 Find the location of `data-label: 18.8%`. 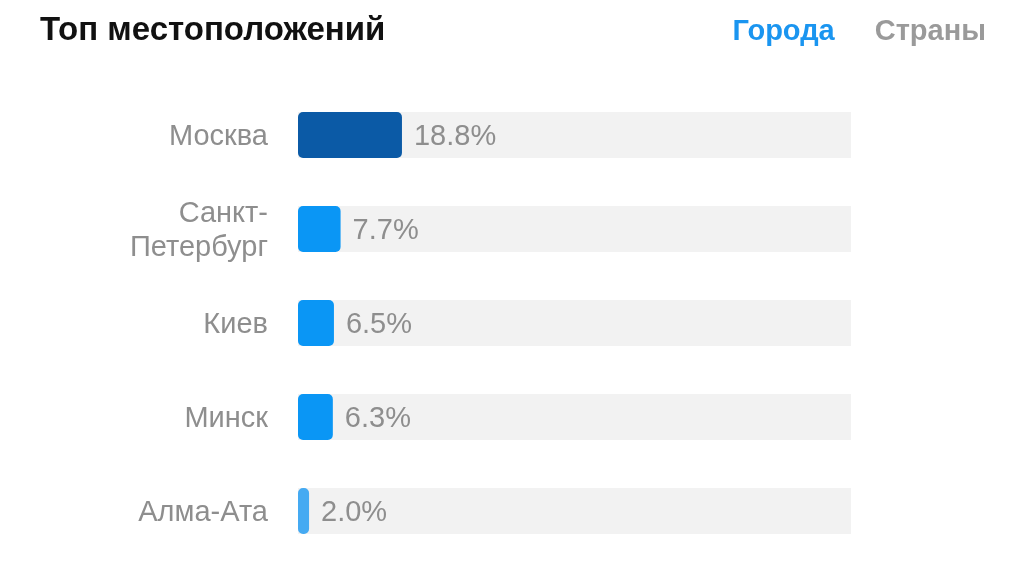

data-label: 18.8% is located at coordinates (455, 135).